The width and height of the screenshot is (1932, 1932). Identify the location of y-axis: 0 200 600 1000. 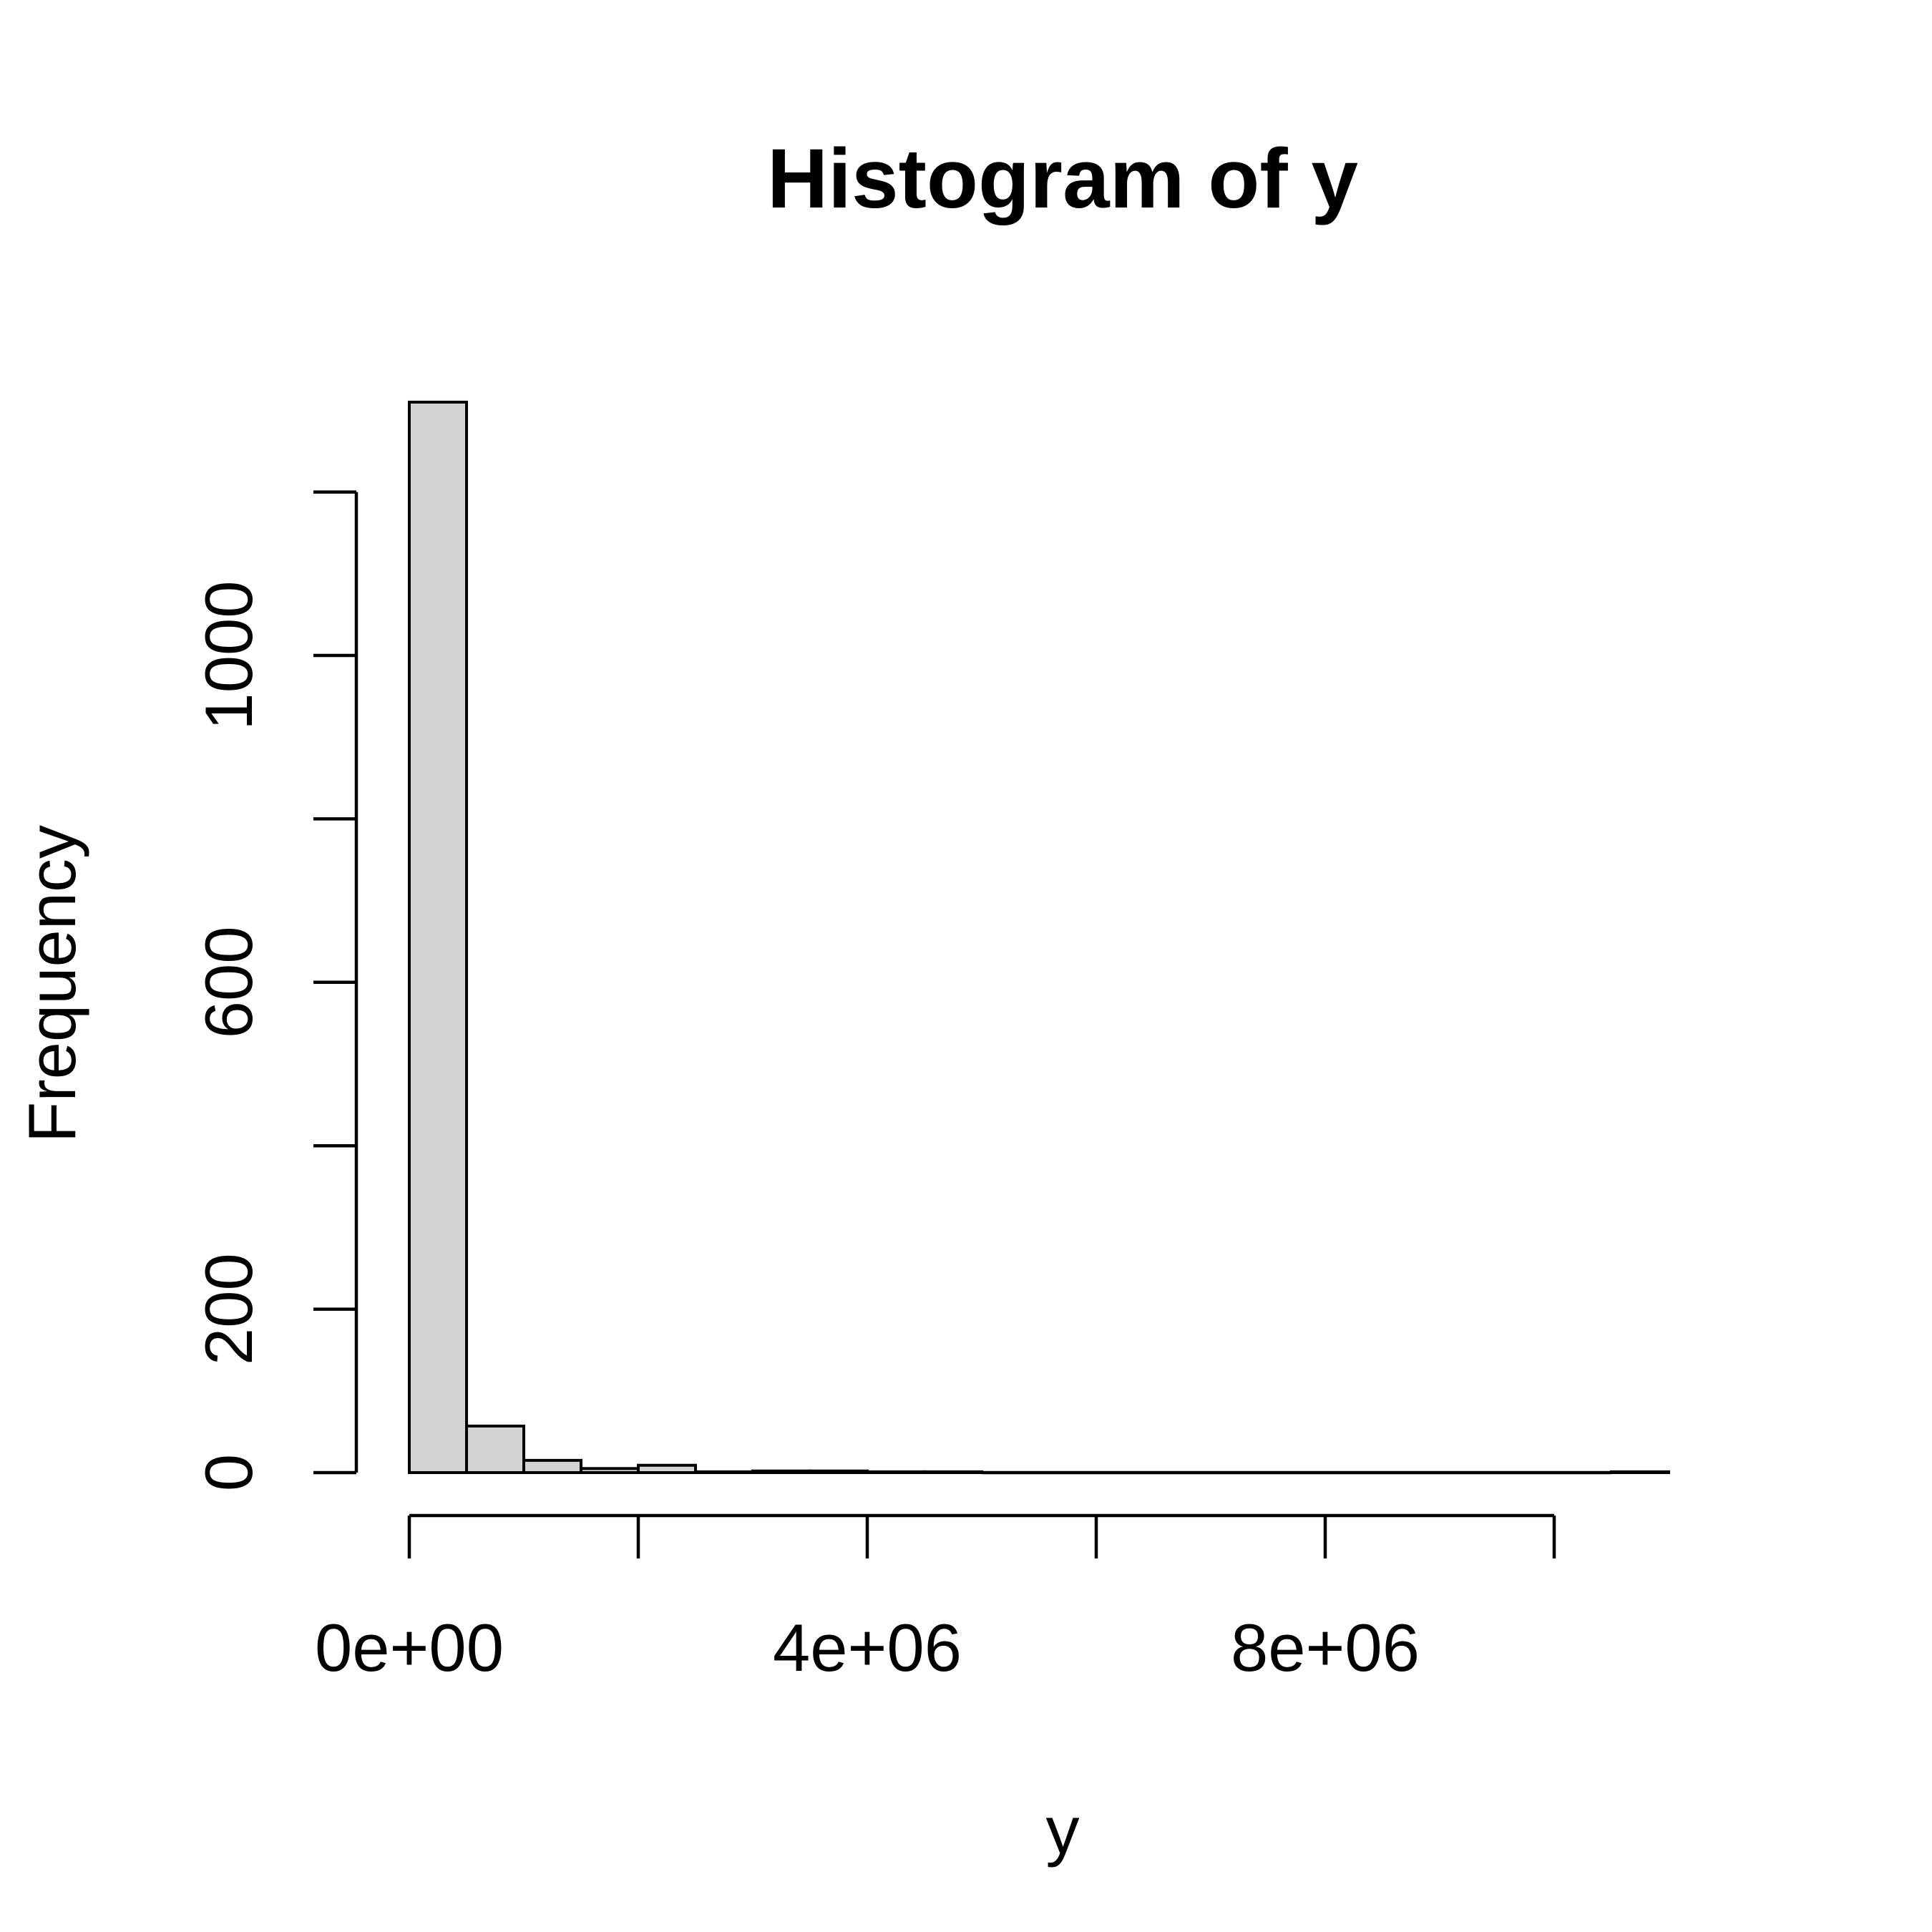
(274, 990).